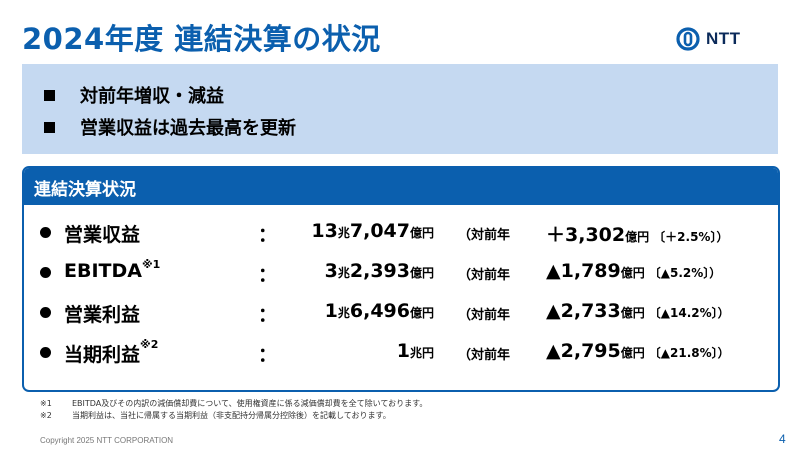 The width and height of the screenshot is (800, 449). Describe the element at coordinates (188, 128) in the screenshot. I see `summary-point-text: 営業収益は過去最高を更新` at that location.